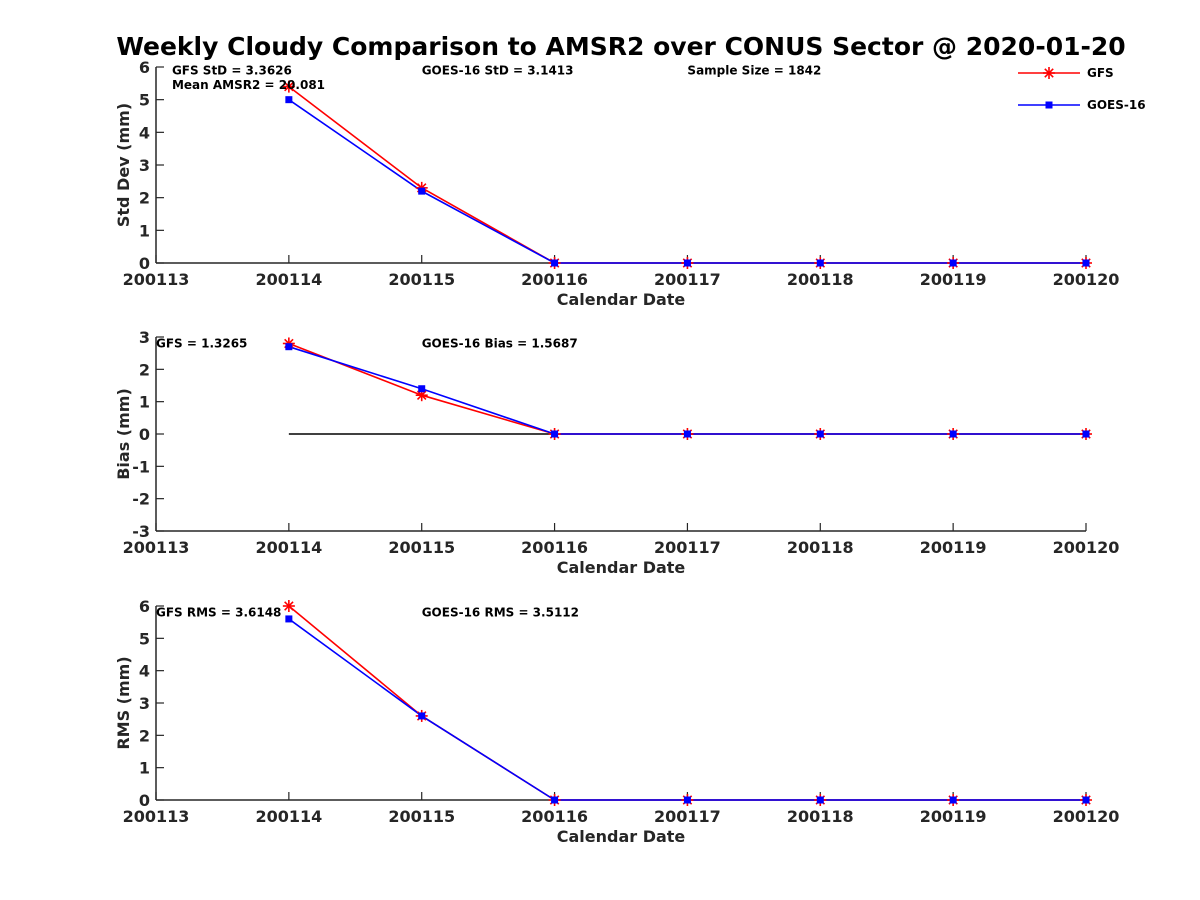 The width and height of the screenshot is (1200, 900). Describe the element at coordinates (621, 299) in the screenshot. I see `std-dev-x-axis-label: Calendar Date` at that location.